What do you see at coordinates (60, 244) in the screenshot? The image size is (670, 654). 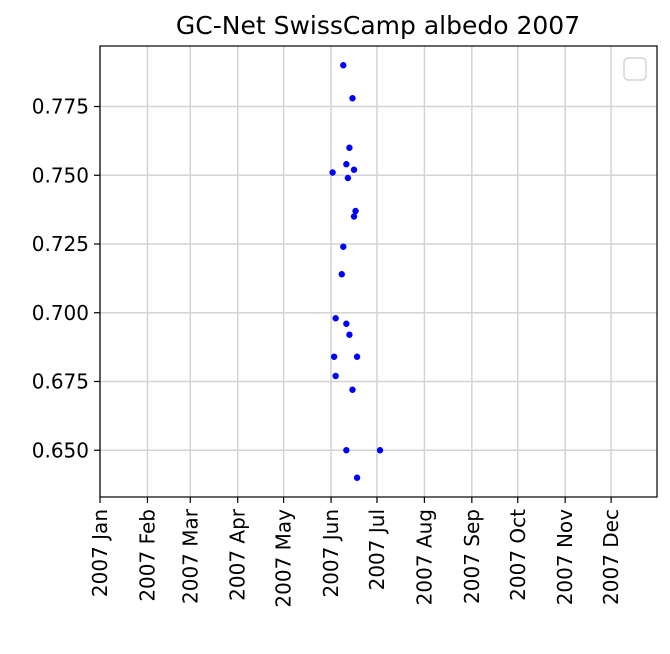 I see `y-tick-label: 0.725` at bounding box center [60, 244].